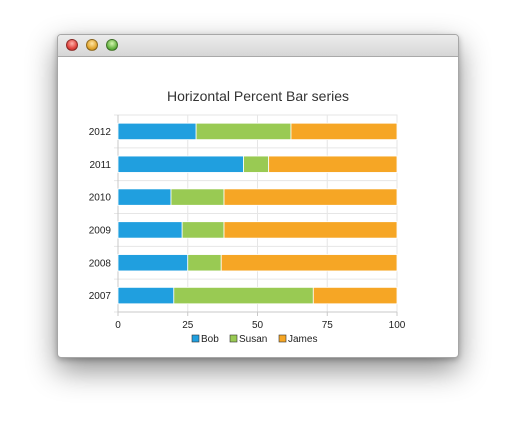 The width and height of the screenshot is (514, 436). What do you see at coordinates (146, 295) in the screenshot?
I see `bar-bob-2007` at bounding box center [146, 295].